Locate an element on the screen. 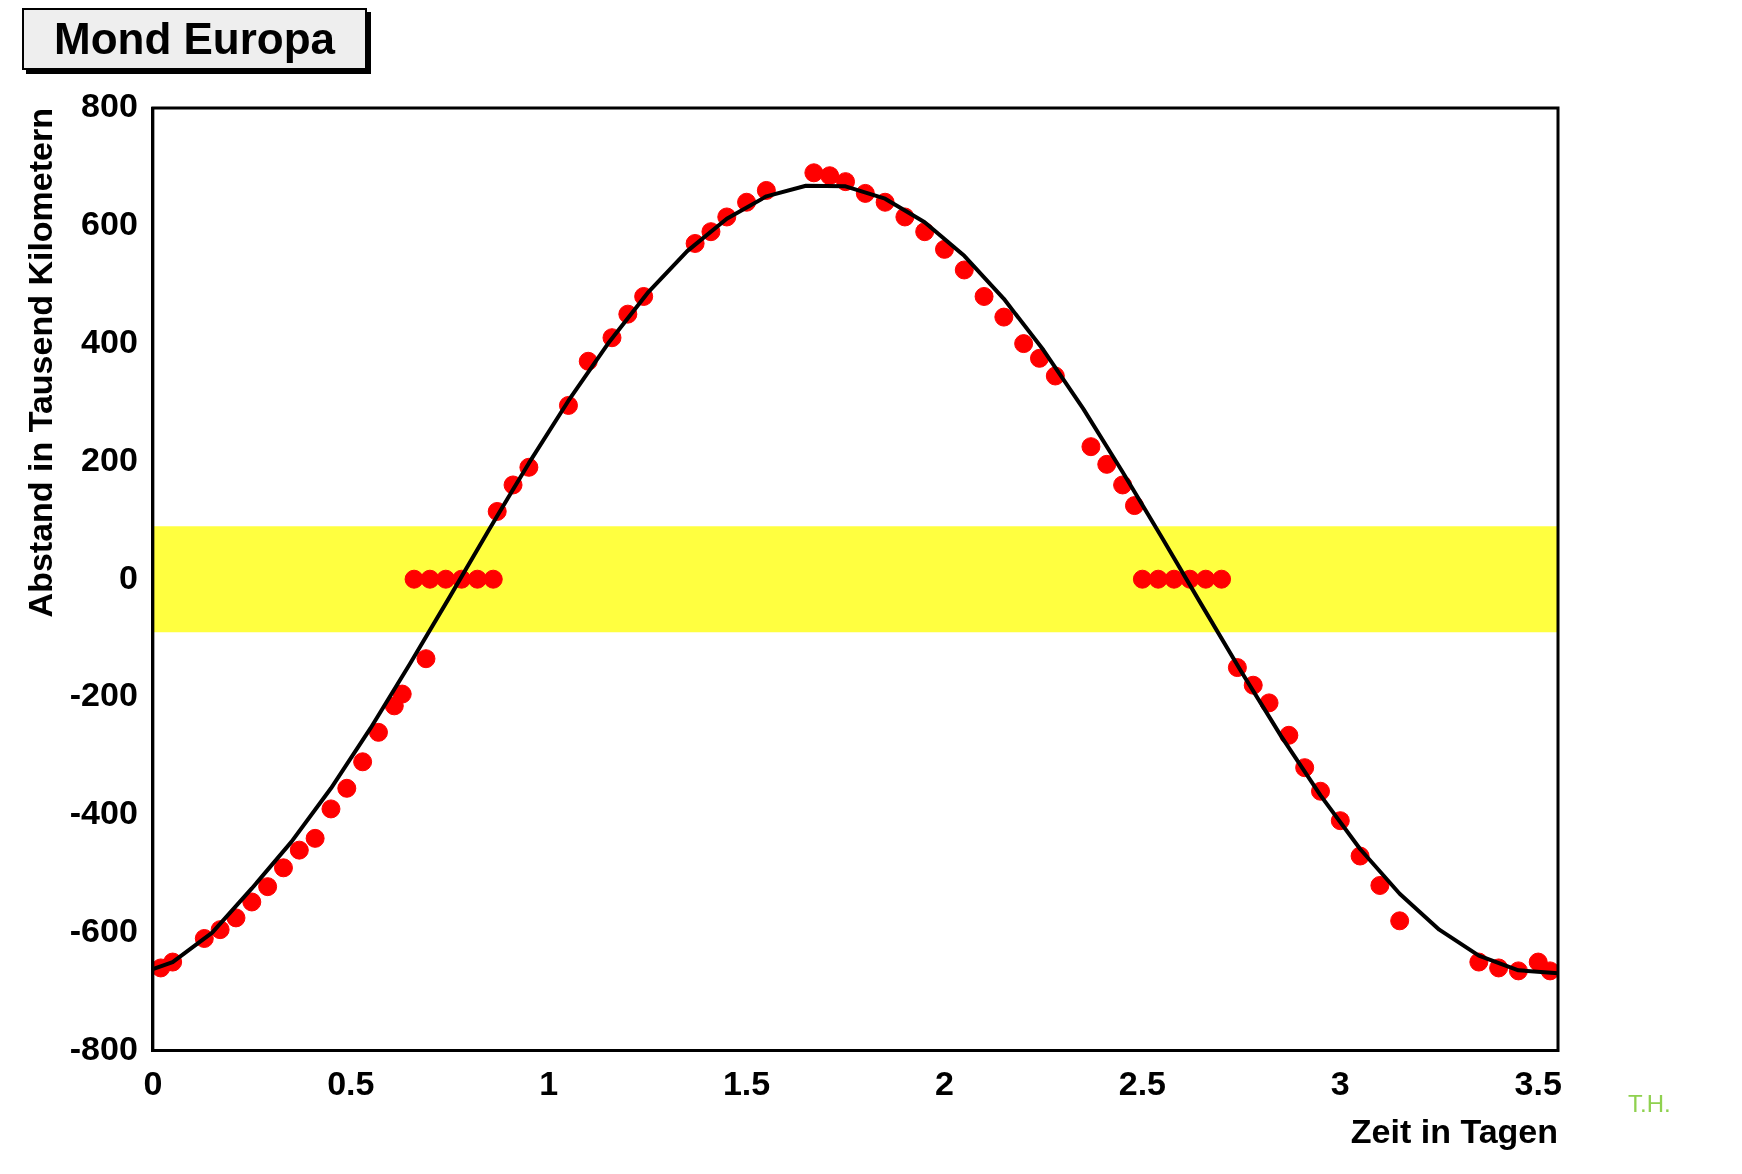  y-axis-title: Abstand in Tausend Kilometern is located at coordinates (39, 363).